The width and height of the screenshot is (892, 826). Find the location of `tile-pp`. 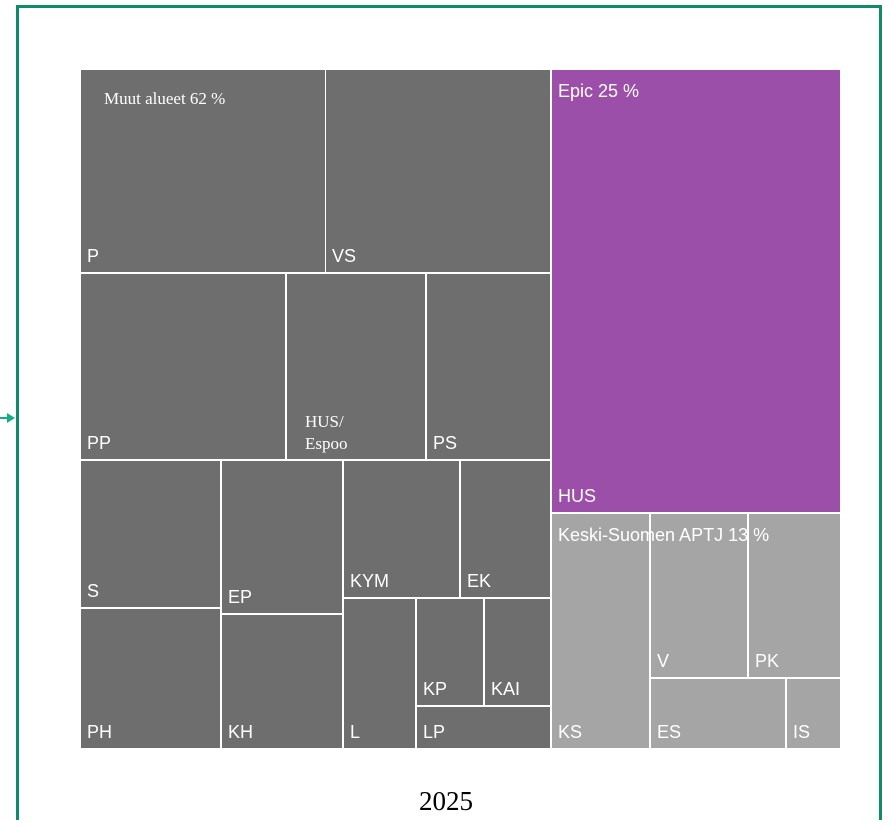

tile-pp is located at coordinates (183, 366).